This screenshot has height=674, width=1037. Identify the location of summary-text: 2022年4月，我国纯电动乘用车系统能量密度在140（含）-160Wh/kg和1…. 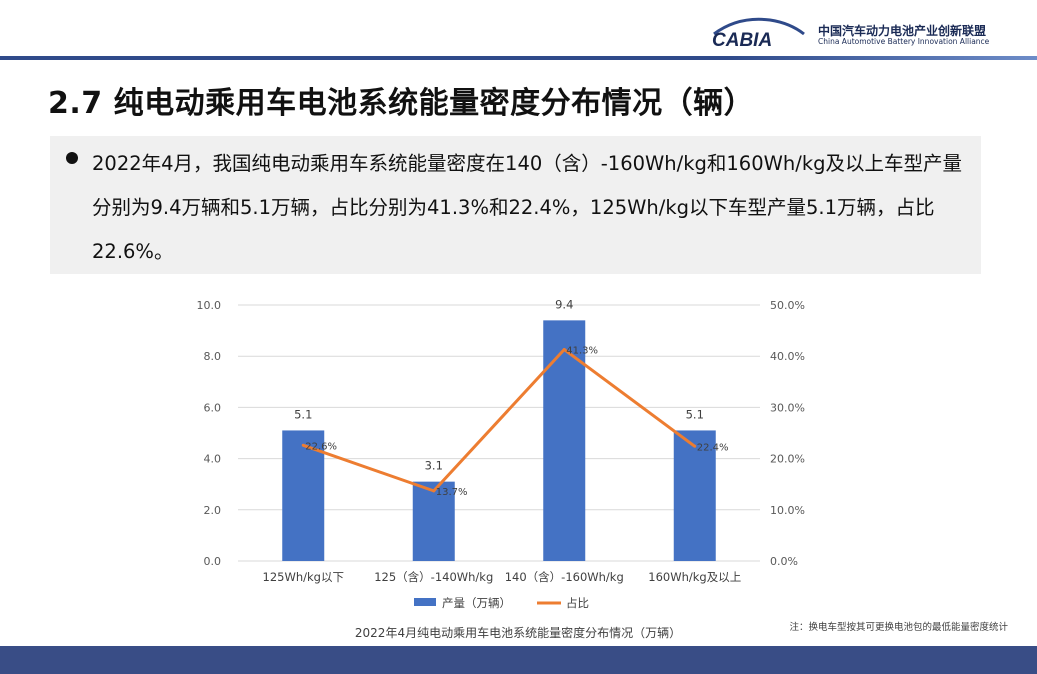
(527, 207).